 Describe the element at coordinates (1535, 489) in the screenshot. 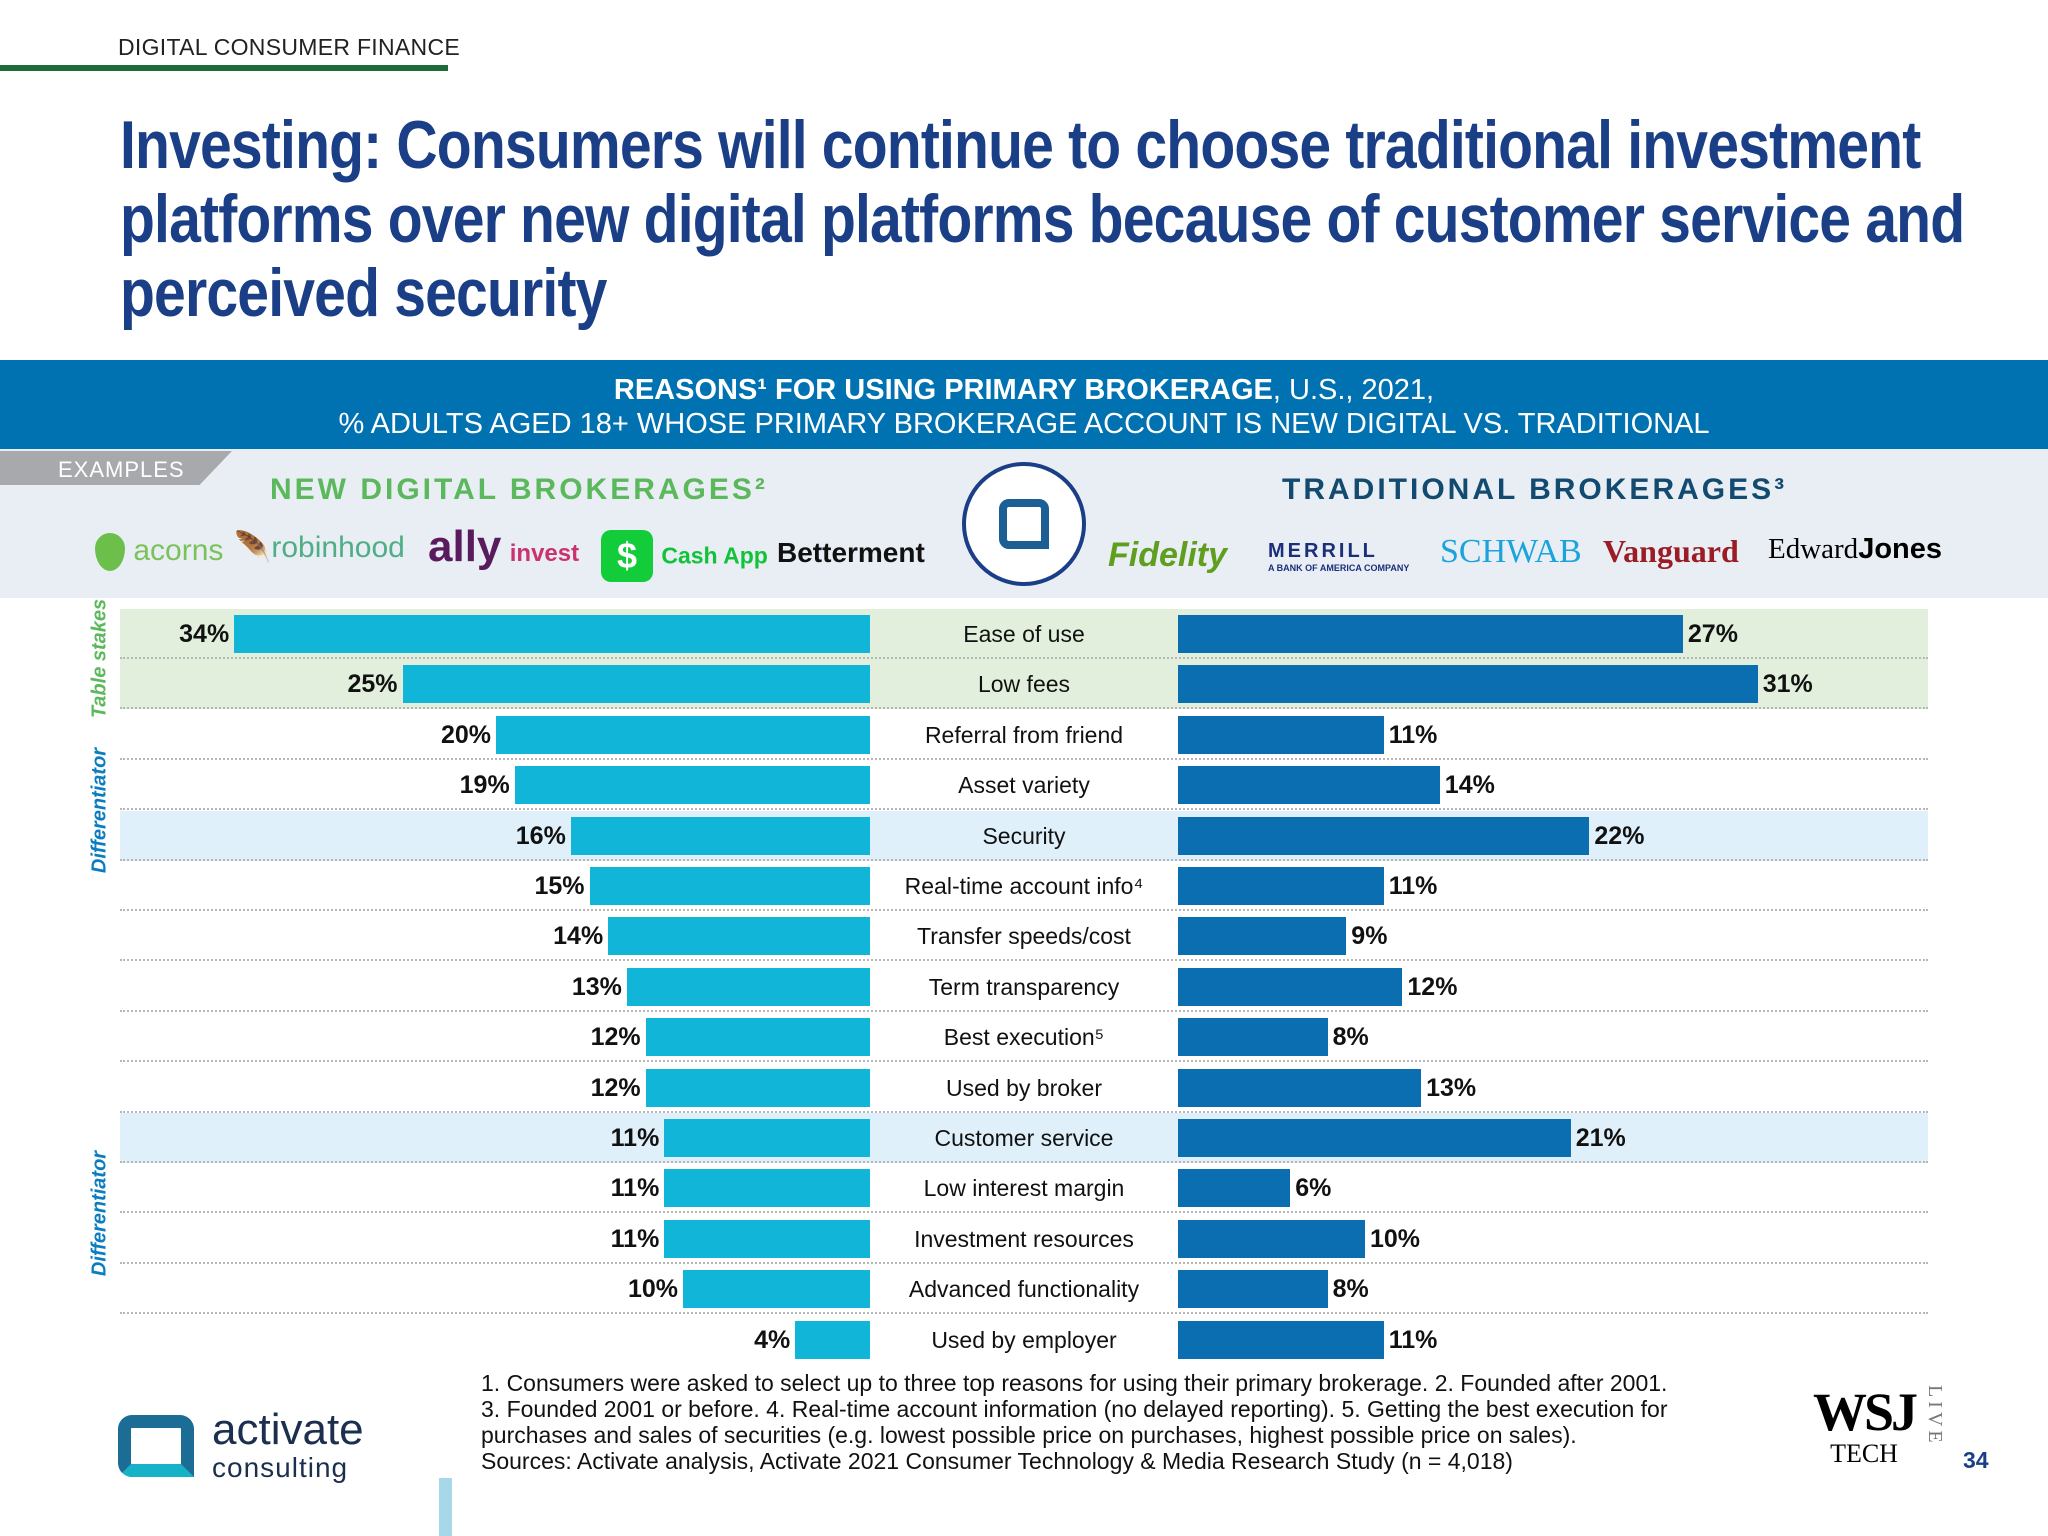

I see `traditional-heading: TRADITIONAL BROKERAGES³` at that location.